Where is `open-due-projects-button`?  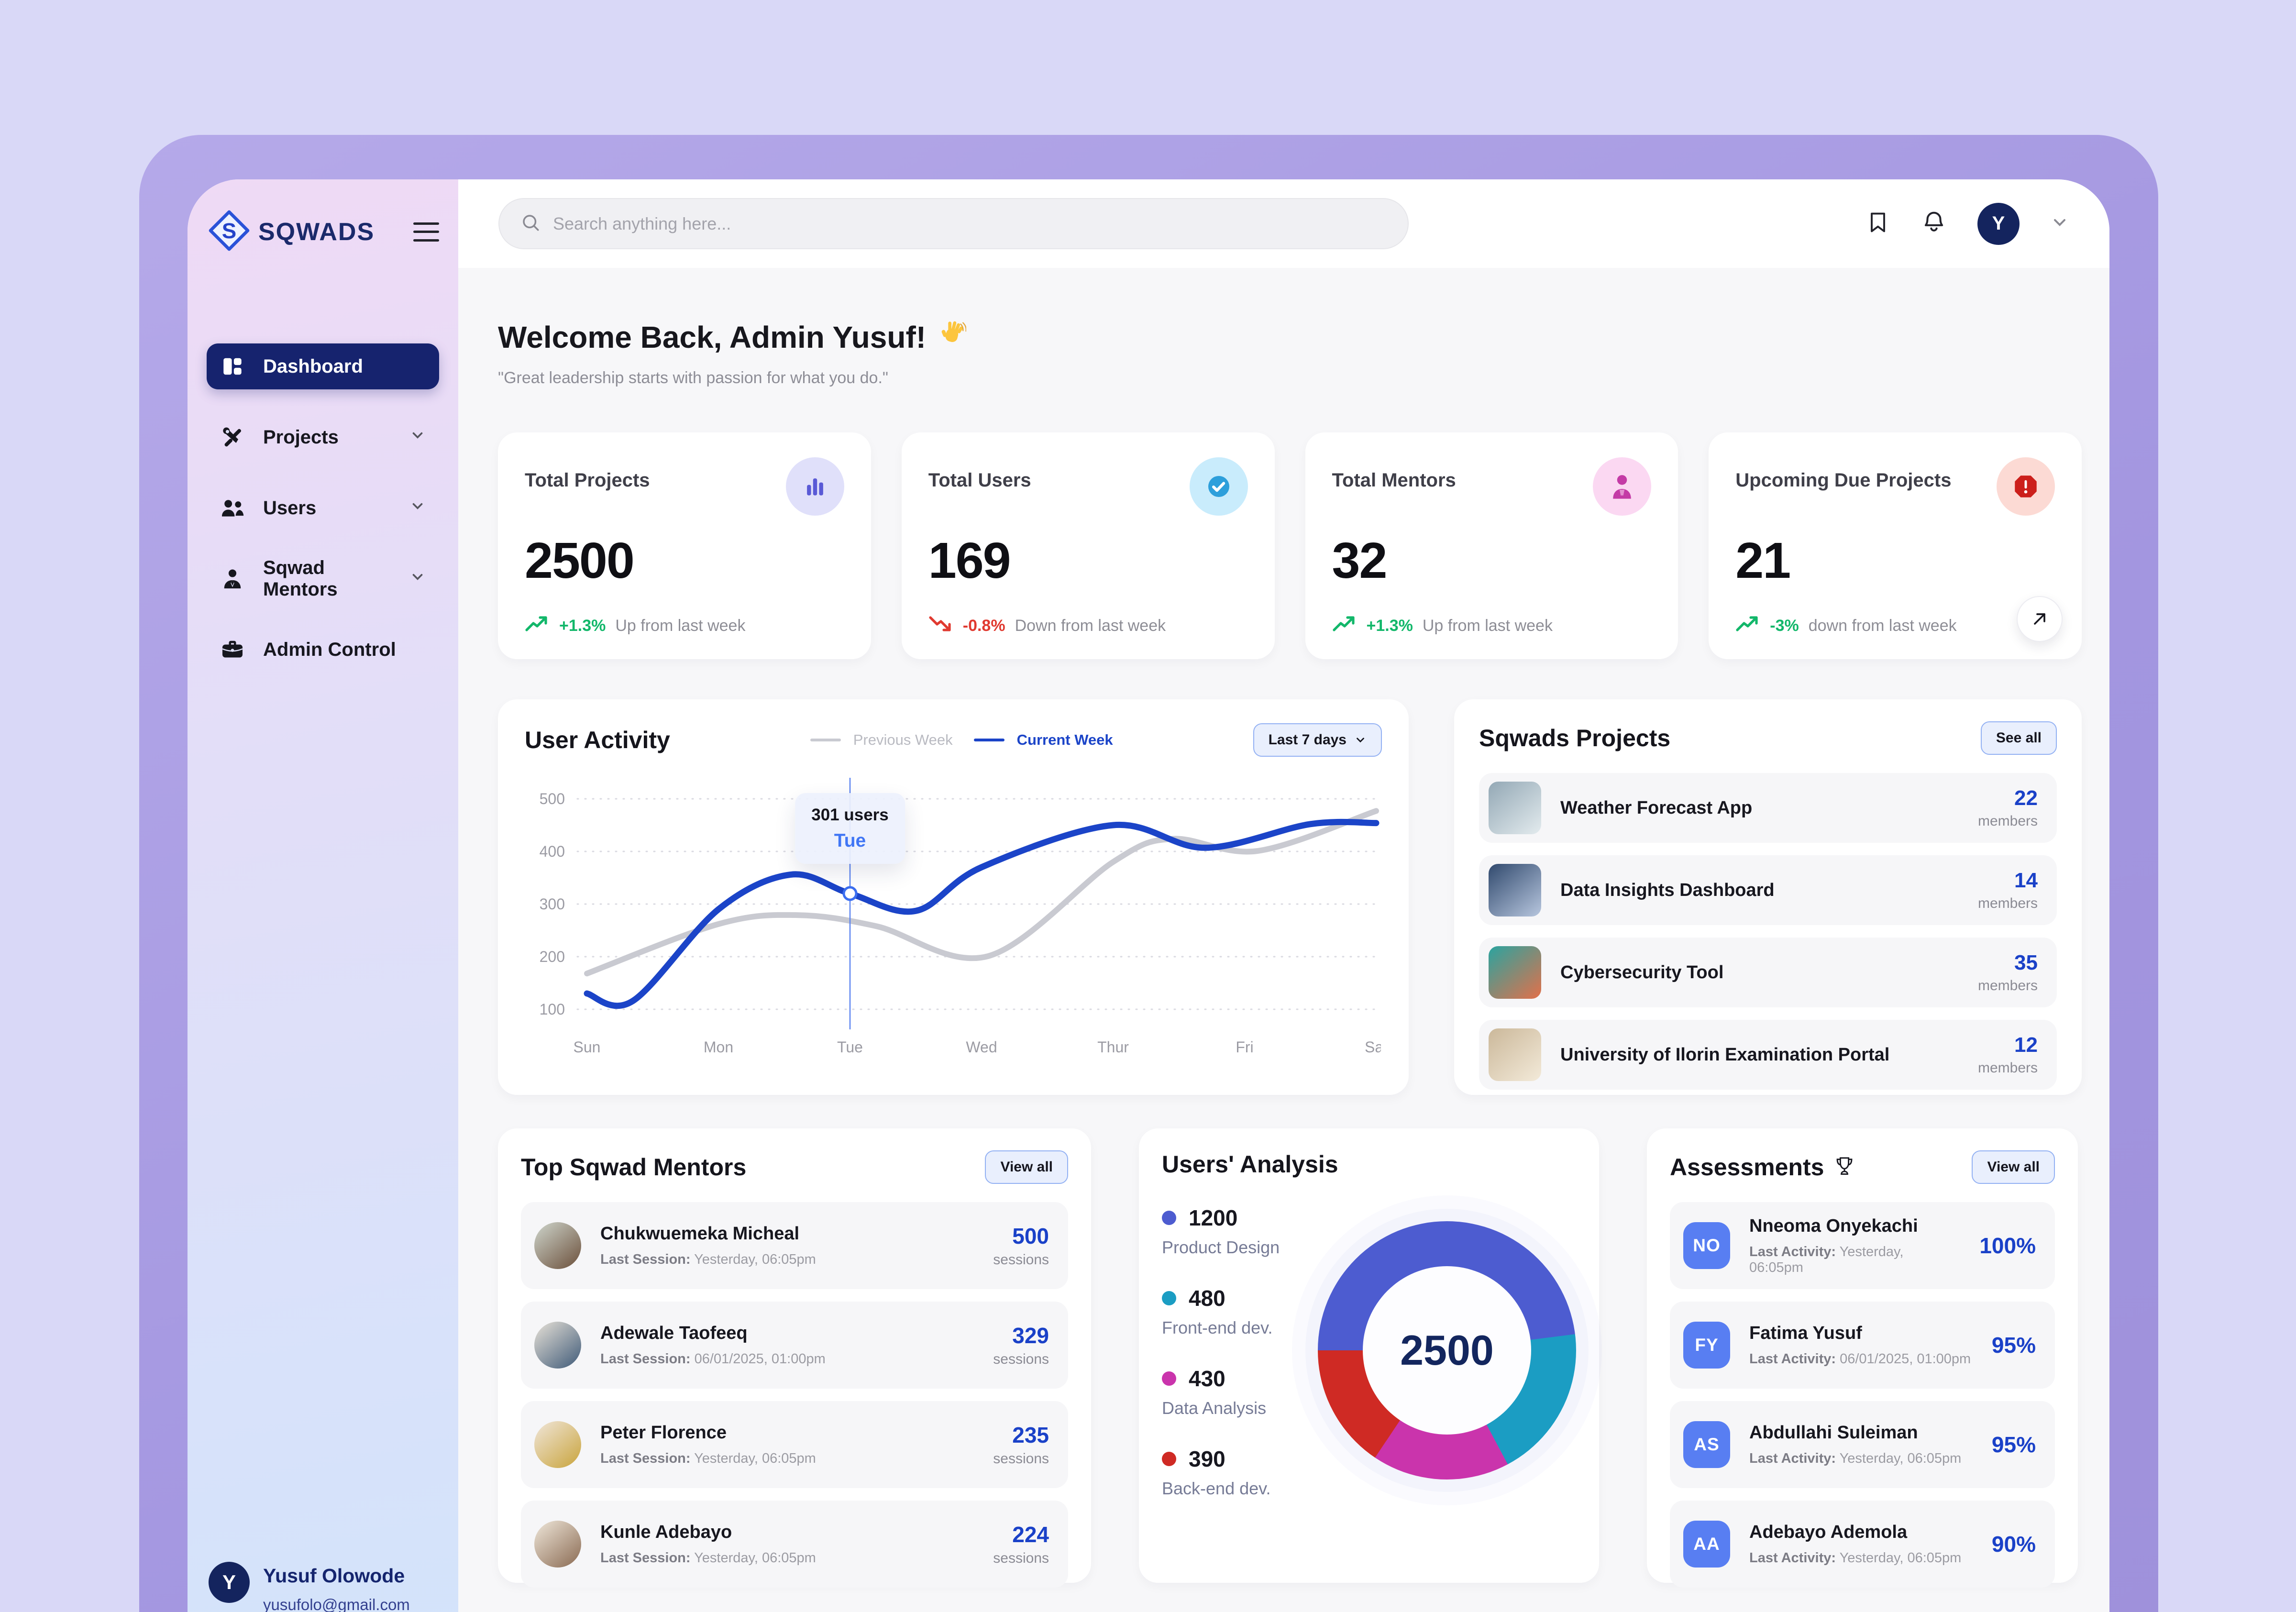
open-due-projects-button is located at coordinates (2040, 619).